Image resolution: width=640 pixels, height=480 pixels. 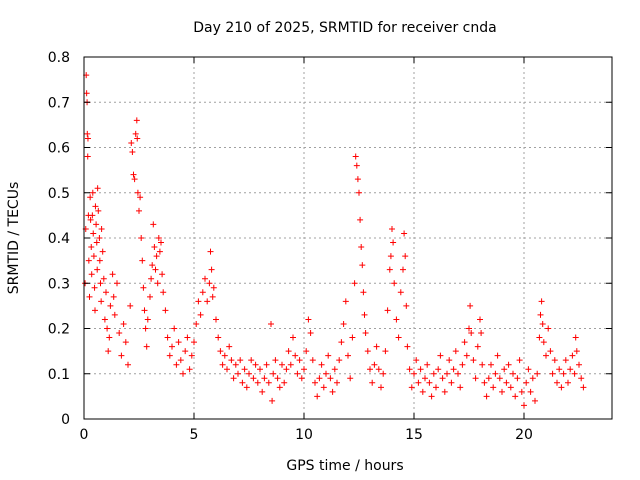 What do you see at coordinates (59, 284) in the screenshot?
I see `y-tick-label: 0.3` at bounding box center [59, 284].